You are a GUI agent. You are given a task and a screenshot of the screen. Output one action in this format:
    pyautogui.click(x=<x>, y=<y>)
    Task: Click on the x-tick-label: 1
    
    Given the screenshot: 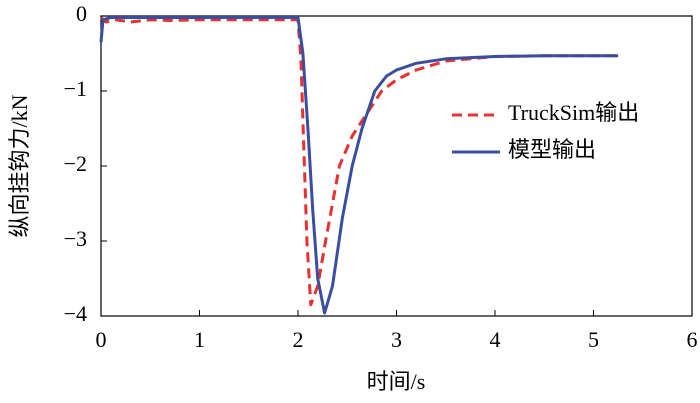 What is the action you would take?
    pyautogui.click(x=199, y=339)
    